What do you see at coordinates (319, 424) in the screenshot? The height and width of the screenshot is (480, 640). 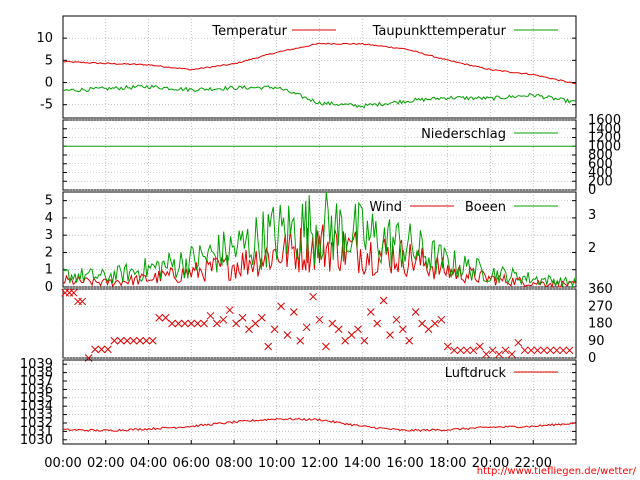 I see `series-line-luftdruck` at bounding box center [319, 424].